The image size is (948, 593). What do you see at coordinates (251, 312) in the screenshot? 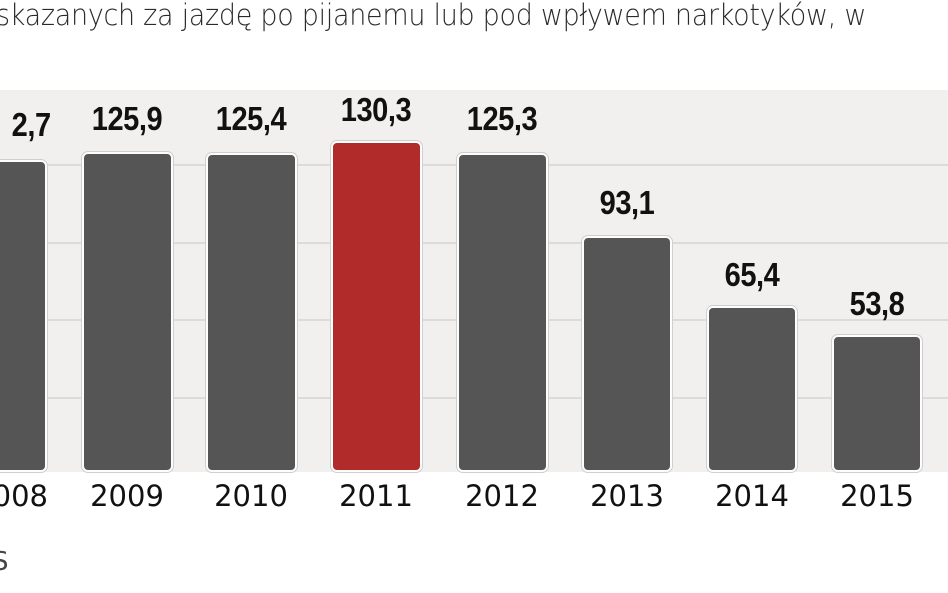
I see `bar-2010` at bounding box center [251, 312].